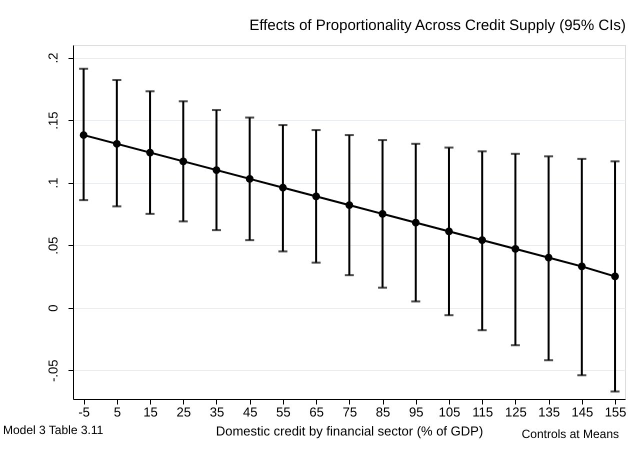 Image resolution: width=636 pixels, height=463 pixels. I want to click on y-tick-label: .05, so click(53, 245).